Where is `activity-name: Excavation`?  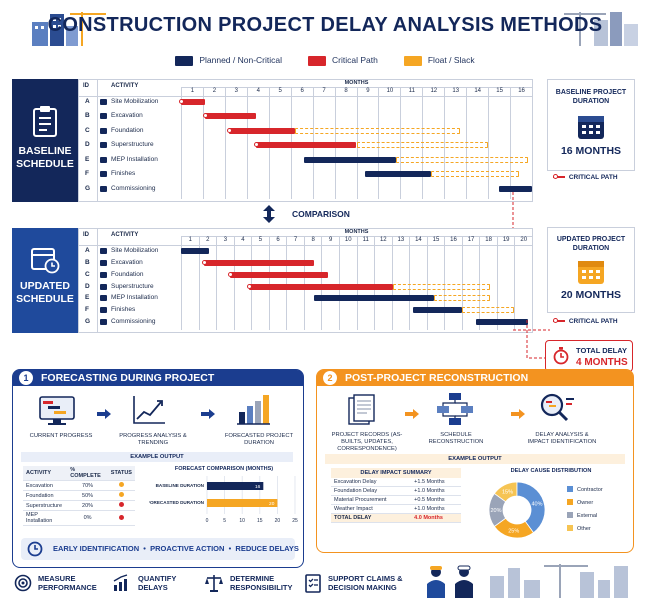 activity-name: Excavation is located at coordinates (127, 116).